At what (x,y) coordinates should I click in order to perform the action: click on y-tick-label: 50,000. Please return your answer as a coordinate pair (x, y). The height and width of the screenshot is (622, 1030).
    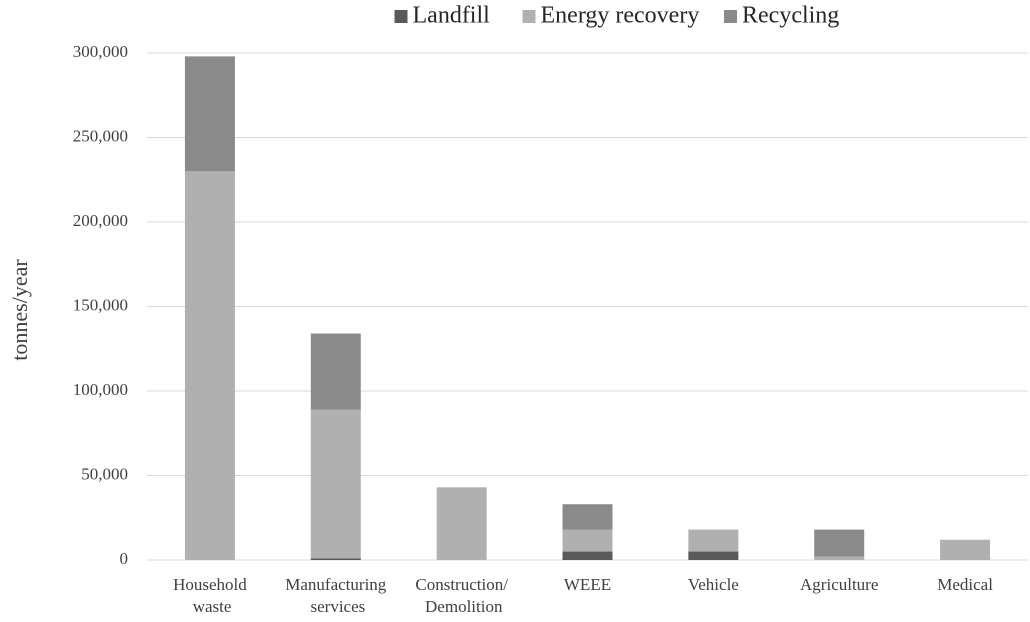
    Looking at the image, I should click on (104, 473).